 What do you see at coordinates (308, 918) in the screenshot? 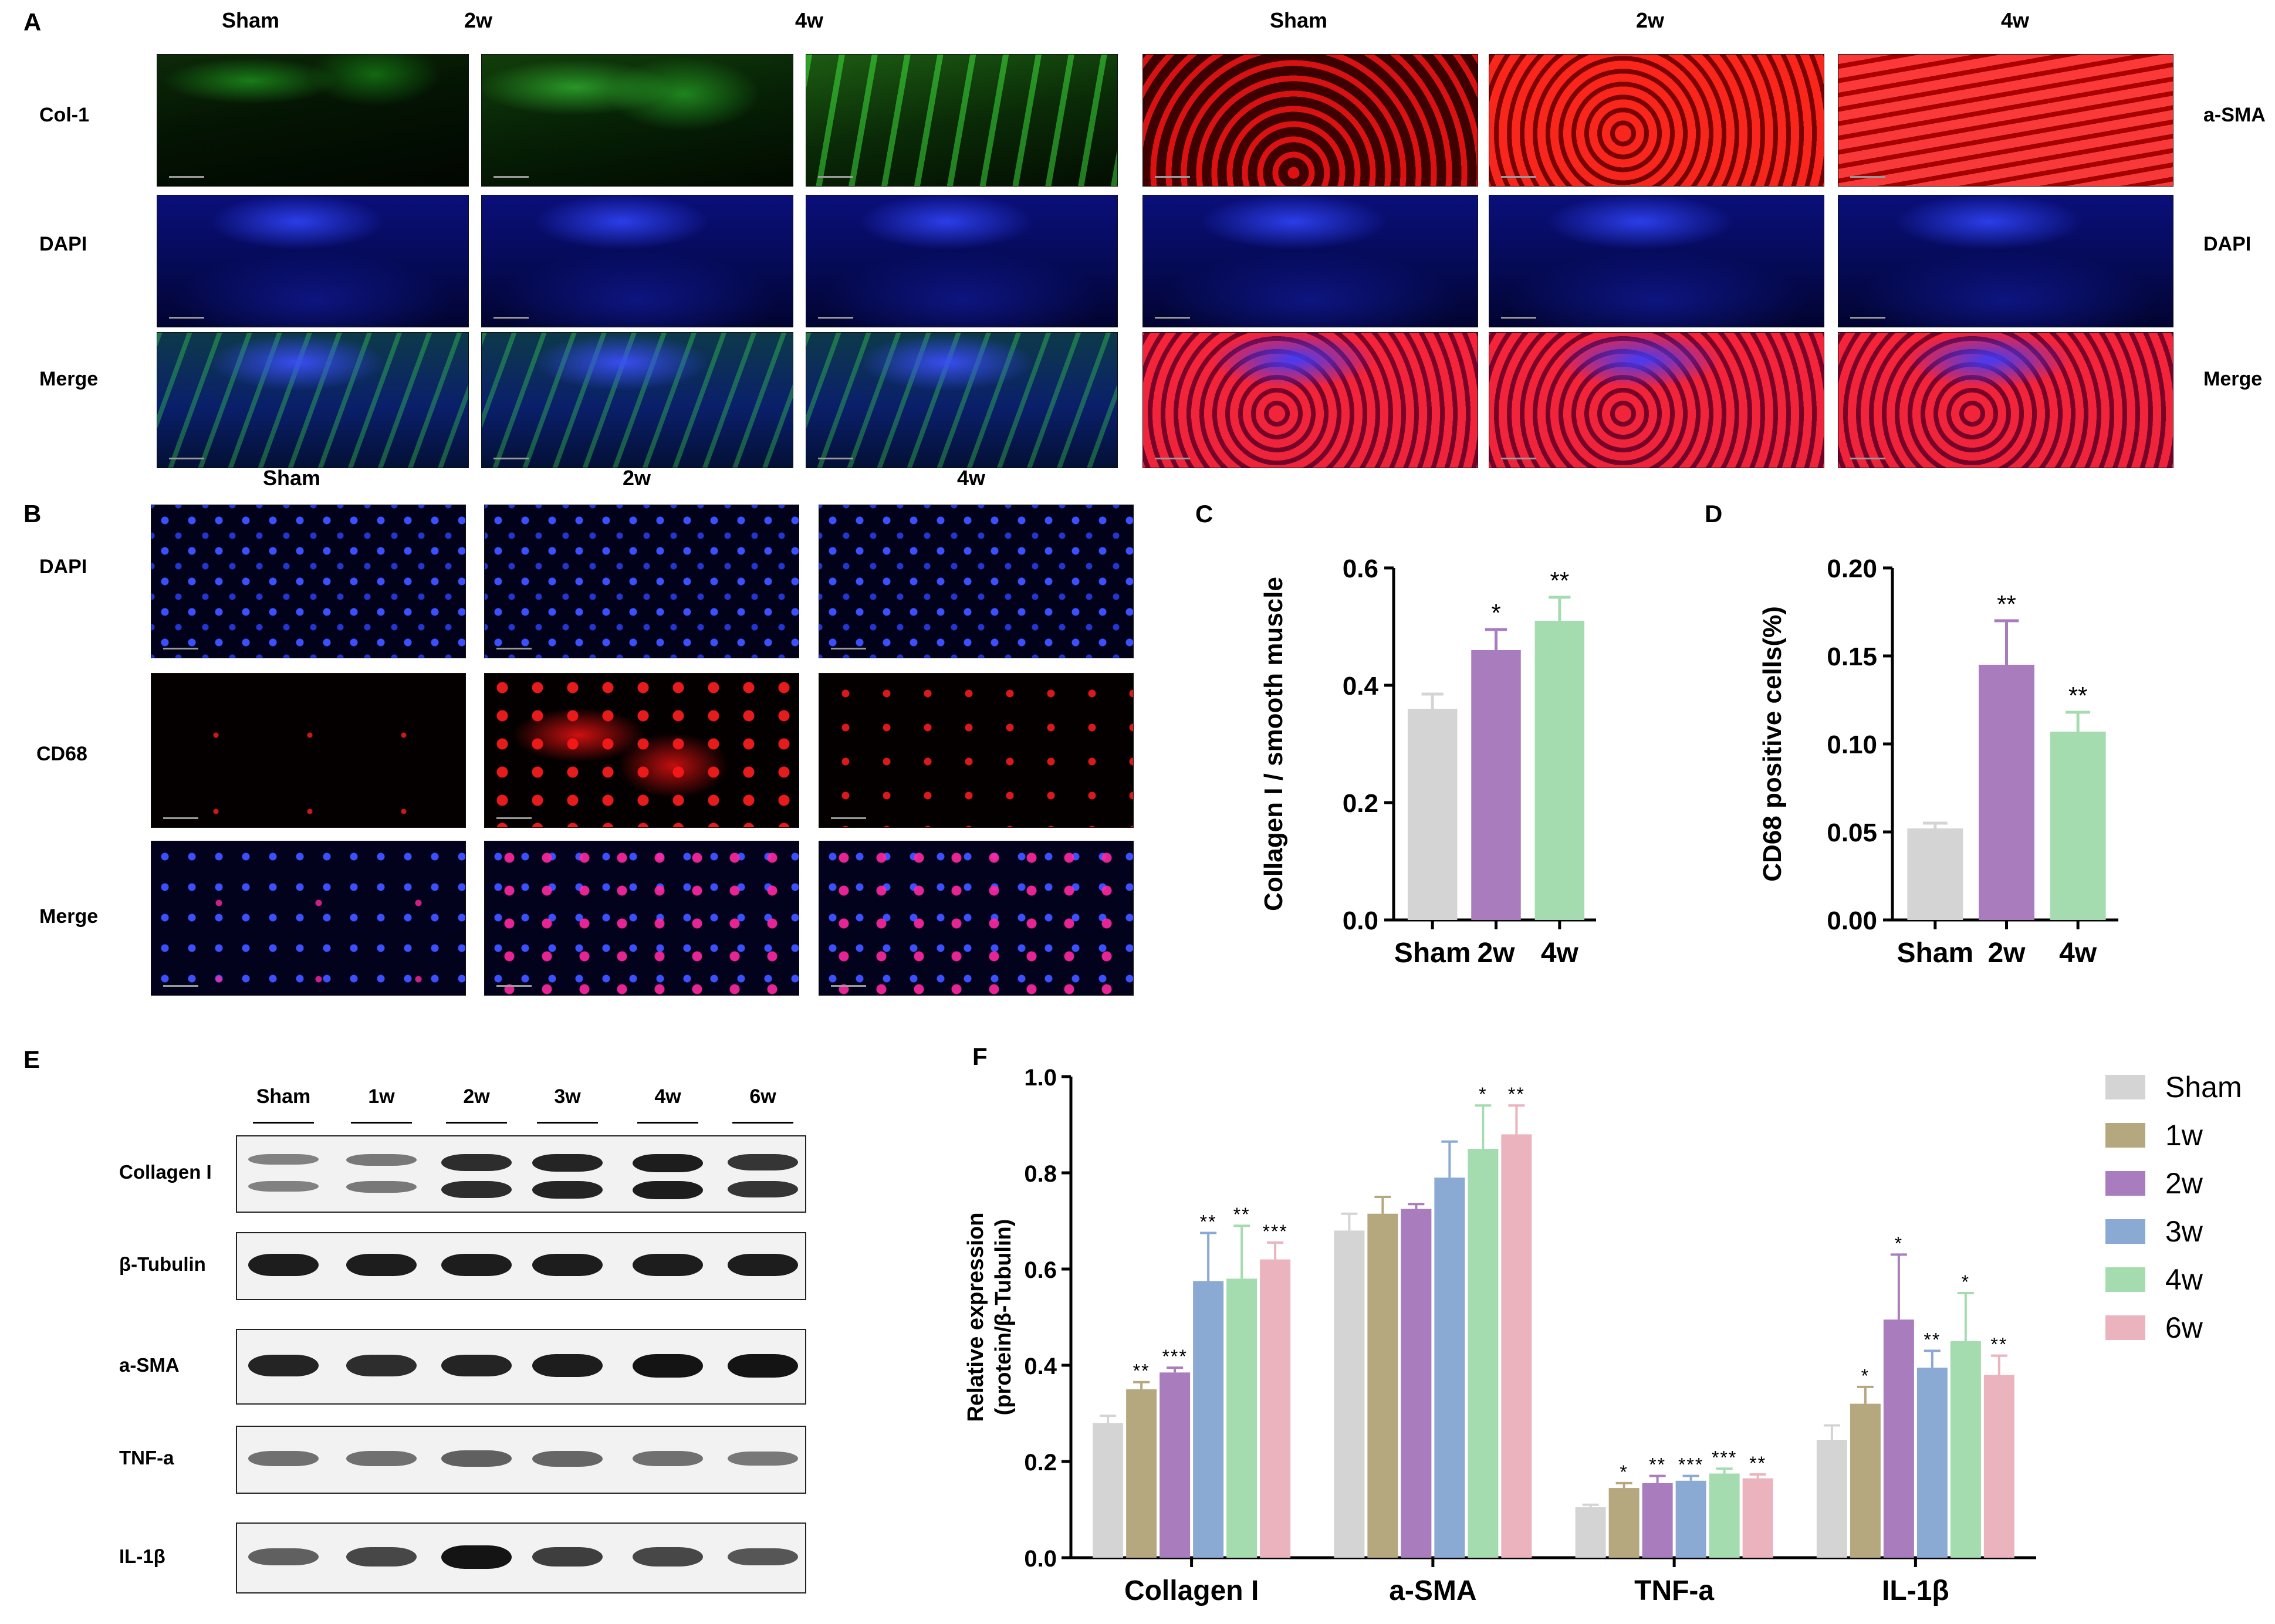
I see `micrograph-b-merge-sham` at bounding box center [308, 918].